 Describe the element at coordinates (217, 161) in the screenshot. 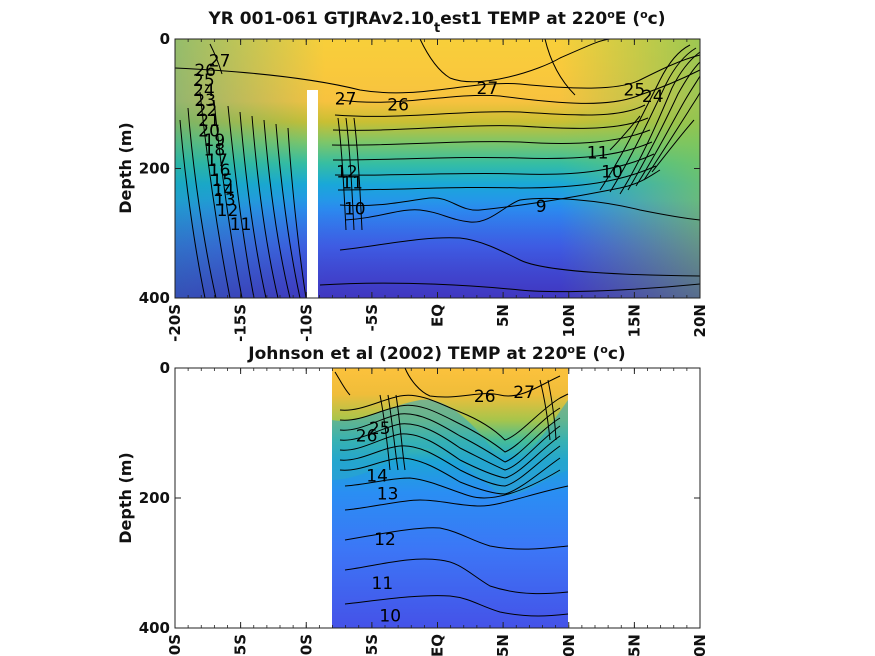

I see `top-contour-label: 17` at that location.